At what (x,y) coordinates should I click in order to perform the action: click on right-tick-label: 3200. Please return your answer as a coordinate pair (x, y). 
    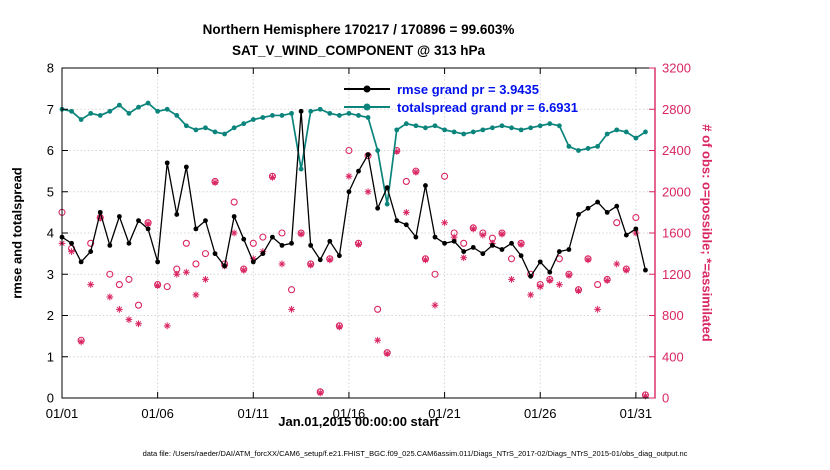
    Looking at the image, I should click on (676, 68).